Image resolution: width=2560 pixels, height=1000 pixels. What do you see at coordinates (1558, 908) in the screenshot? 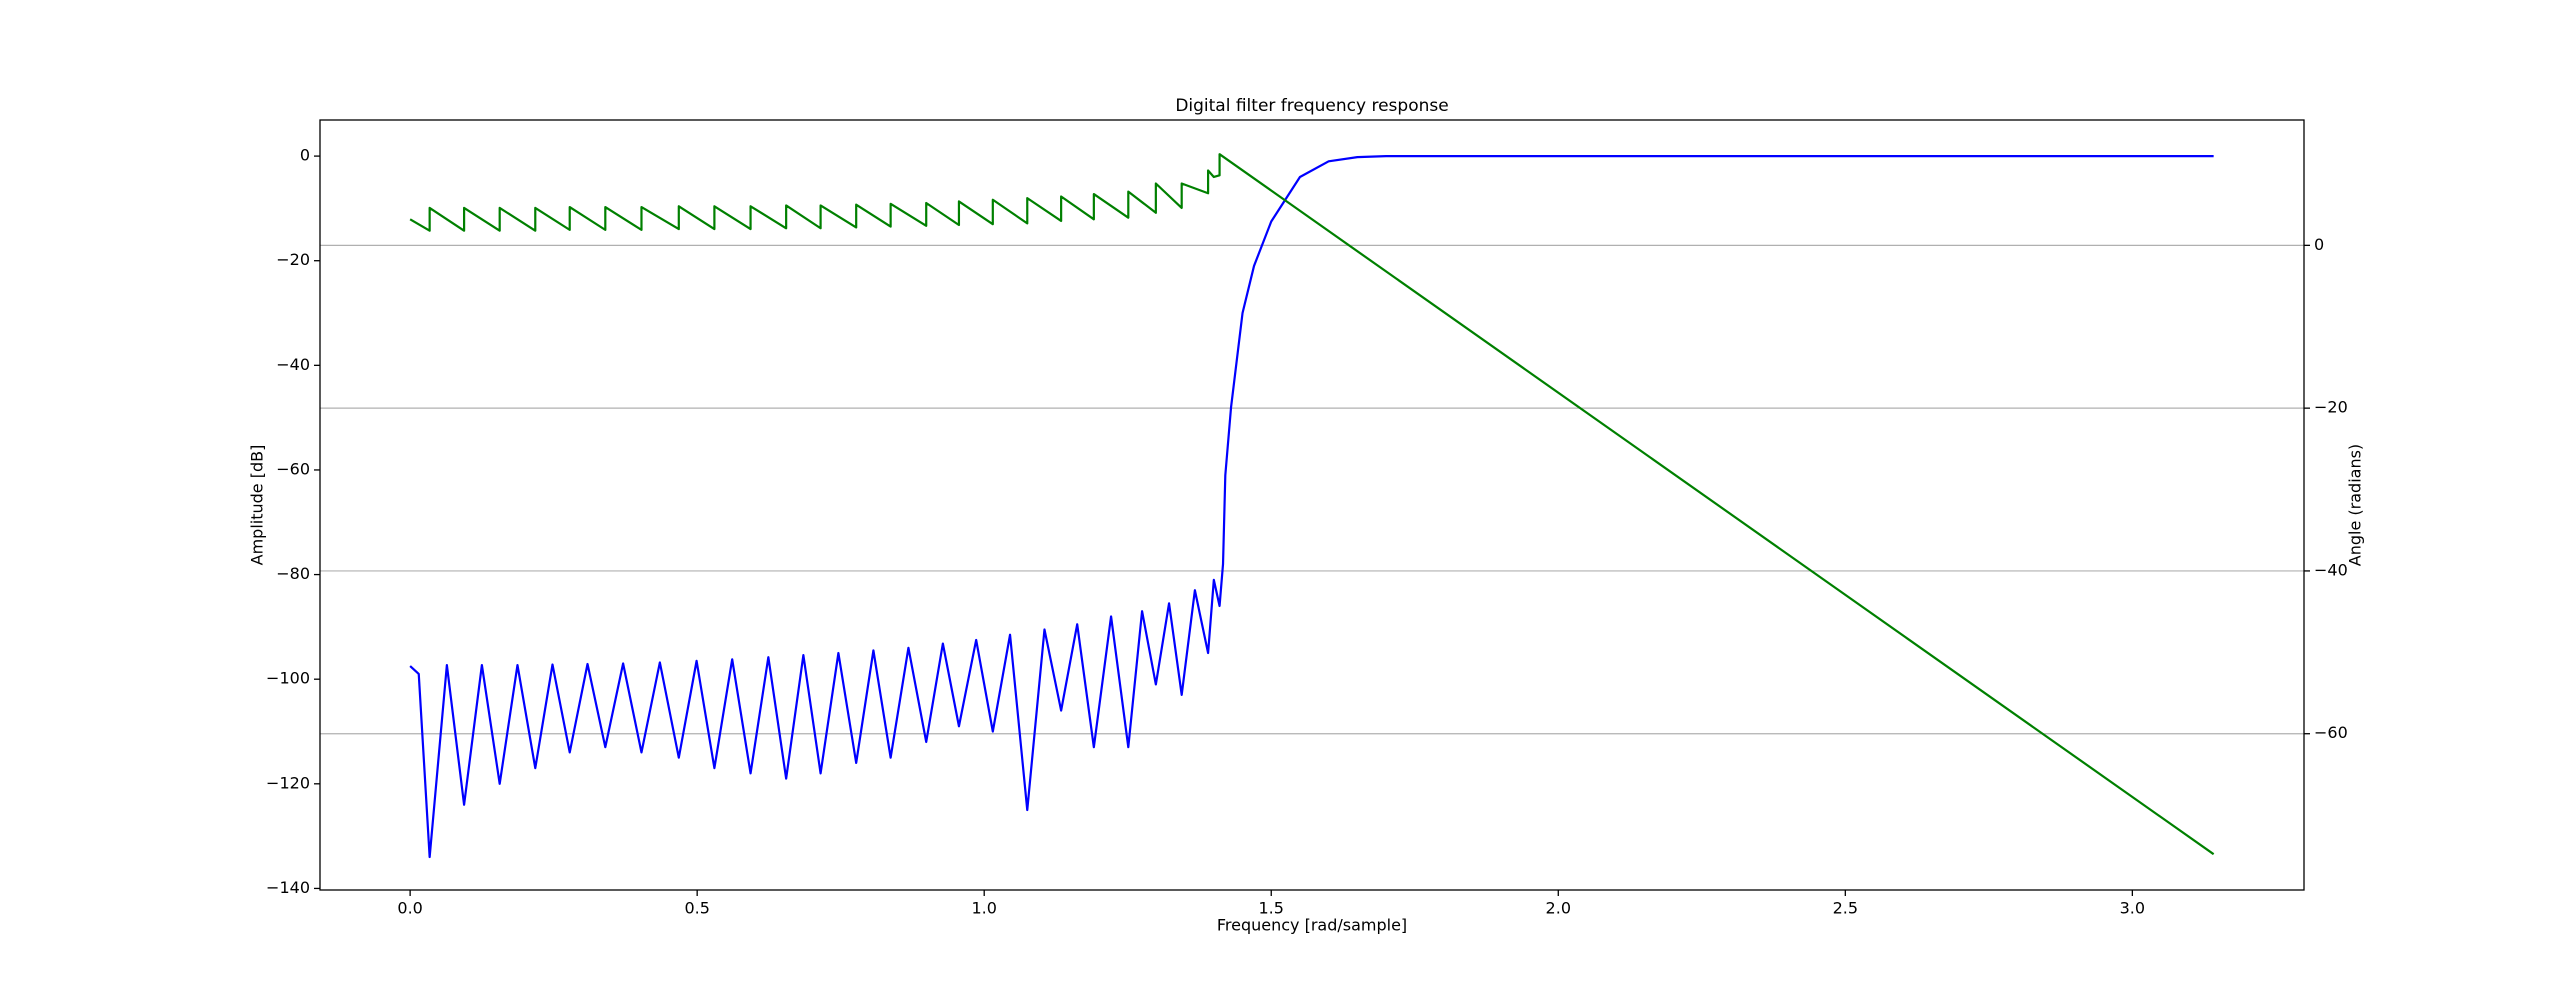
I see `x-tick-label: 2.0` at bounding box center [1558, 908].